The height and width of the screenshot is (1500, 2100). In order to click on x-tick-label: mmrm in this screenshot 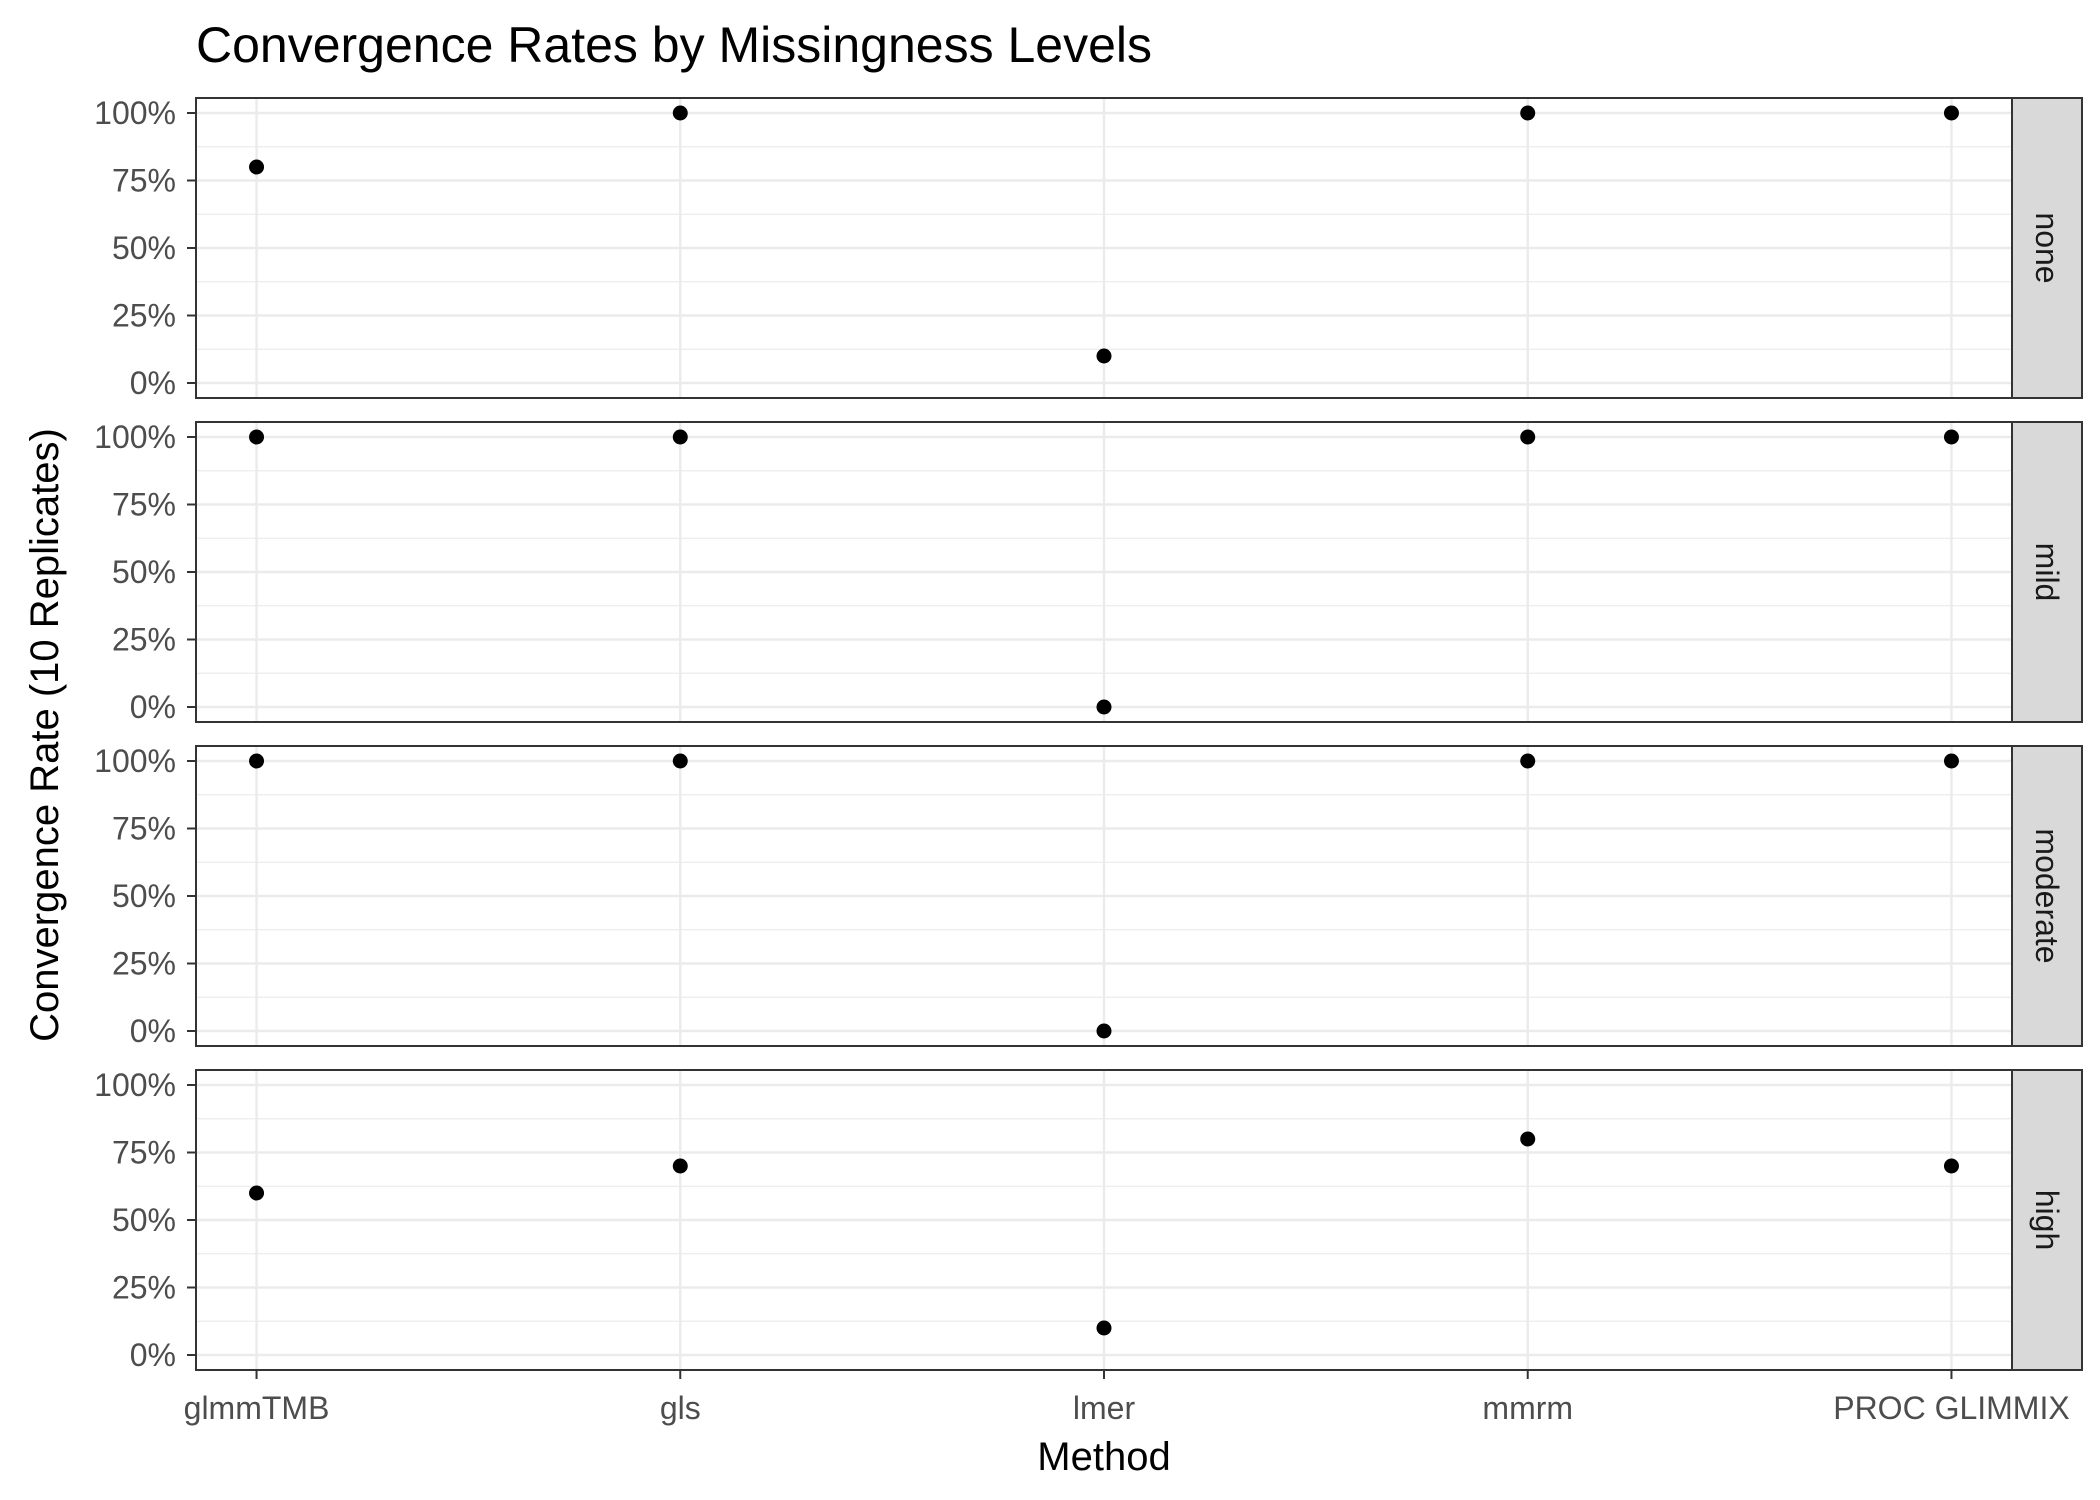, I will do `click(1527, 1408)`.